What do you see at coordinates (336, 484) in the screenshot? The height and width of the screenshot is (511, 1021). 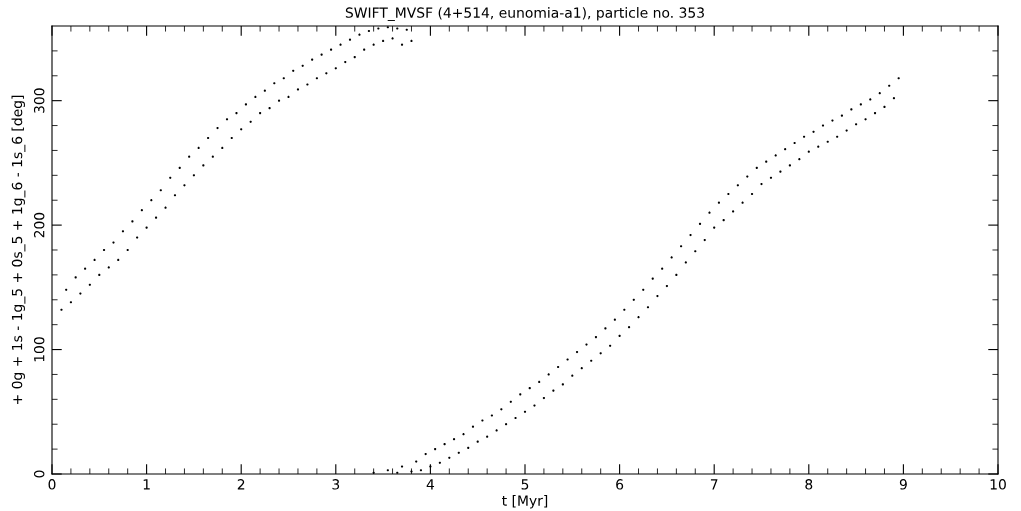 I see `x-tick-label: 3` at bounding box center [336, 484].